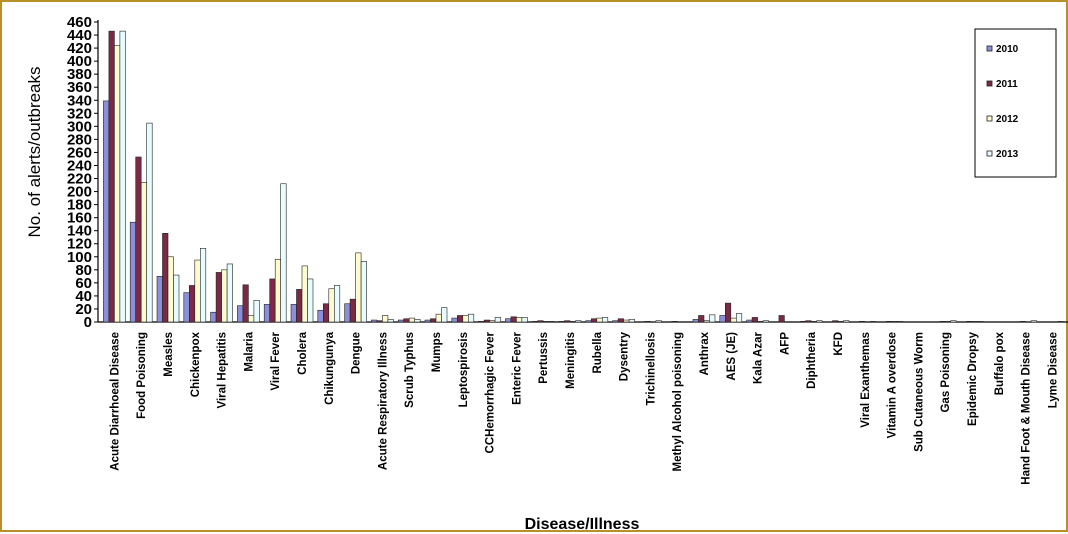 This screenshot has height=534, width=1068. Describe the element at coordinates (79, 22) in the screenshot. I see `y-tick-label: 460` at that location.